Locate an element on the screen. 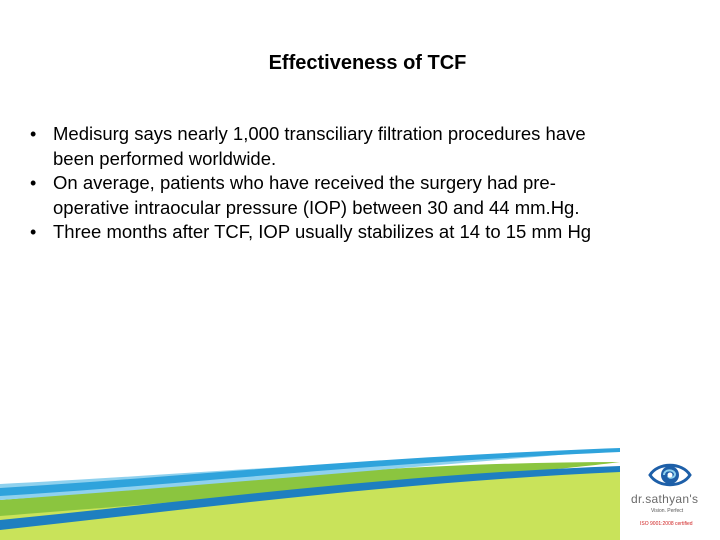 The width and height of the screenshot is (720, 540). bullet-line: been performed worldwide. is located at coordinates (165, 158).